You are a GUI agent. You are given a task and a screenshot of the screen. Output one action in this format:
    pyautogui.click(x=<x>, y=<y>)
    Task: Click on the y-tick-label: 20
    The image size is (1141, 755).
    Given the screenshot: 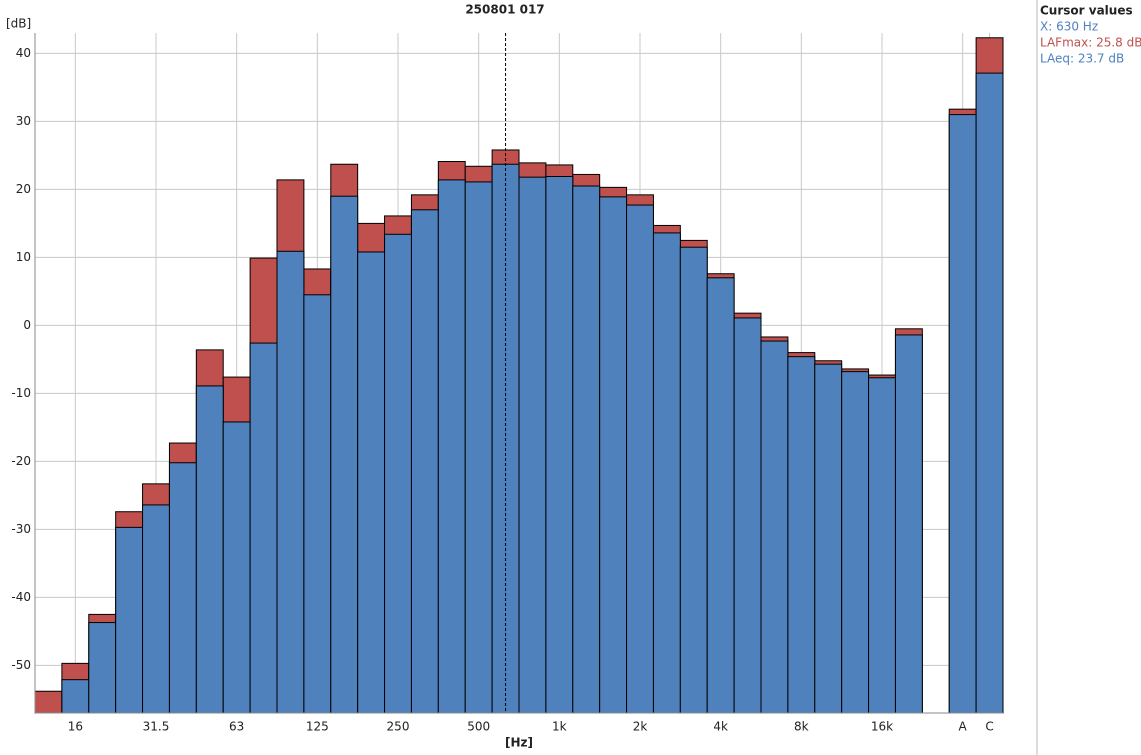 What is the action you would take?
    pyautogui.click(x=23, y=189)
    